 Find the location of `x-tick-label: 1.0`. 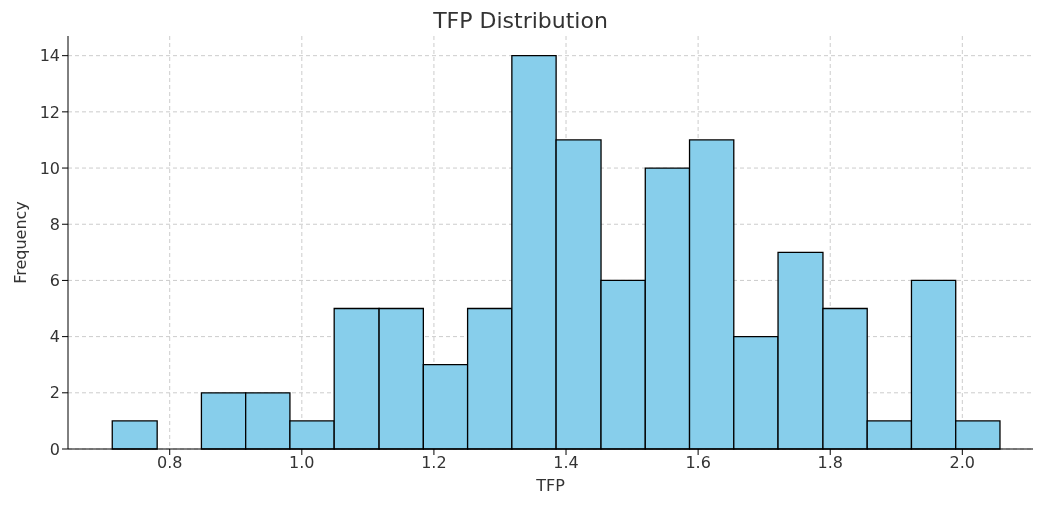

x-tick-label: 1.0 is located at coordinates (302, 463).